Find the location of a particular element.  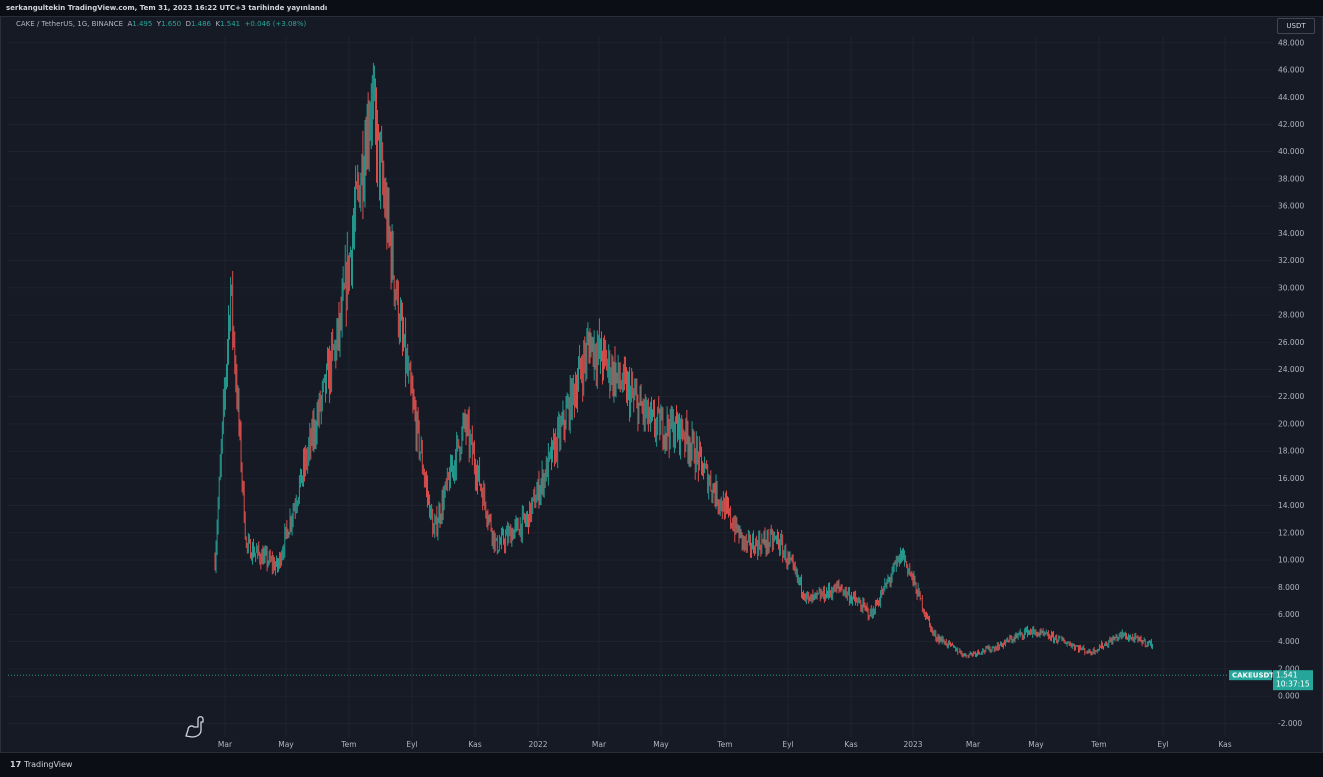

price-label-box is located at coordinates (1293, 680).